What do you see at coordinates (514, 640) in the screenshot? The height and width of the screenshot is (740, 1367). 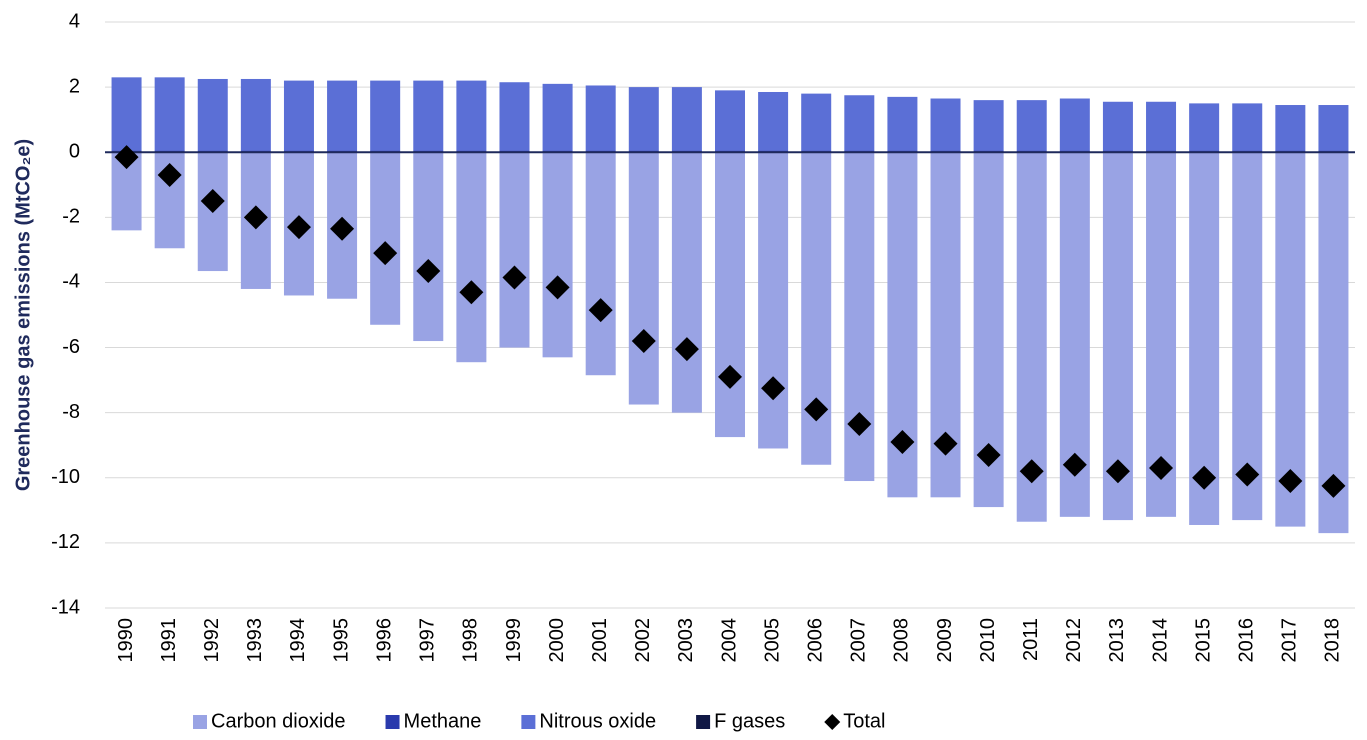 I see `x-tick-label: 1999` at bounding box center [514, 640].